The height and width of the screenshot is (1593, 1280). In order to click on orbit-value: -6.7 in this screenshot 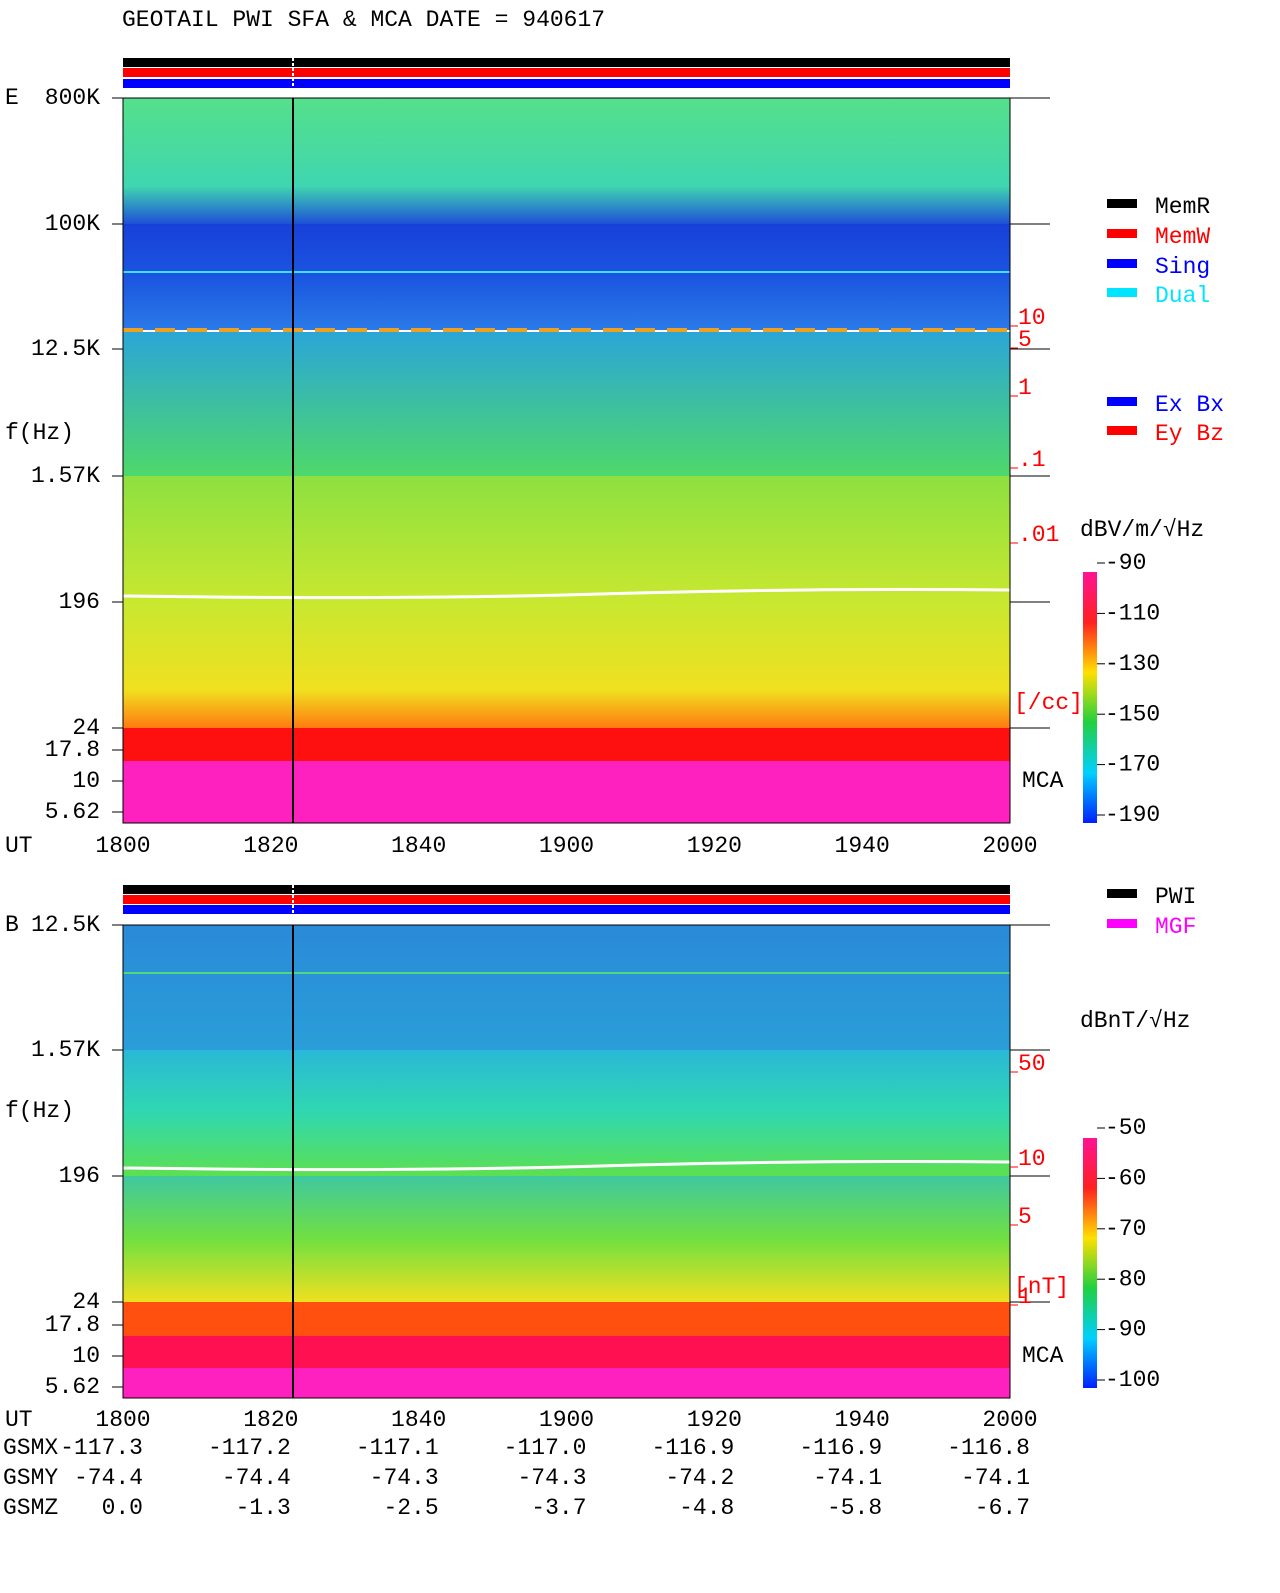, I will do `click(1002, 1508)`.